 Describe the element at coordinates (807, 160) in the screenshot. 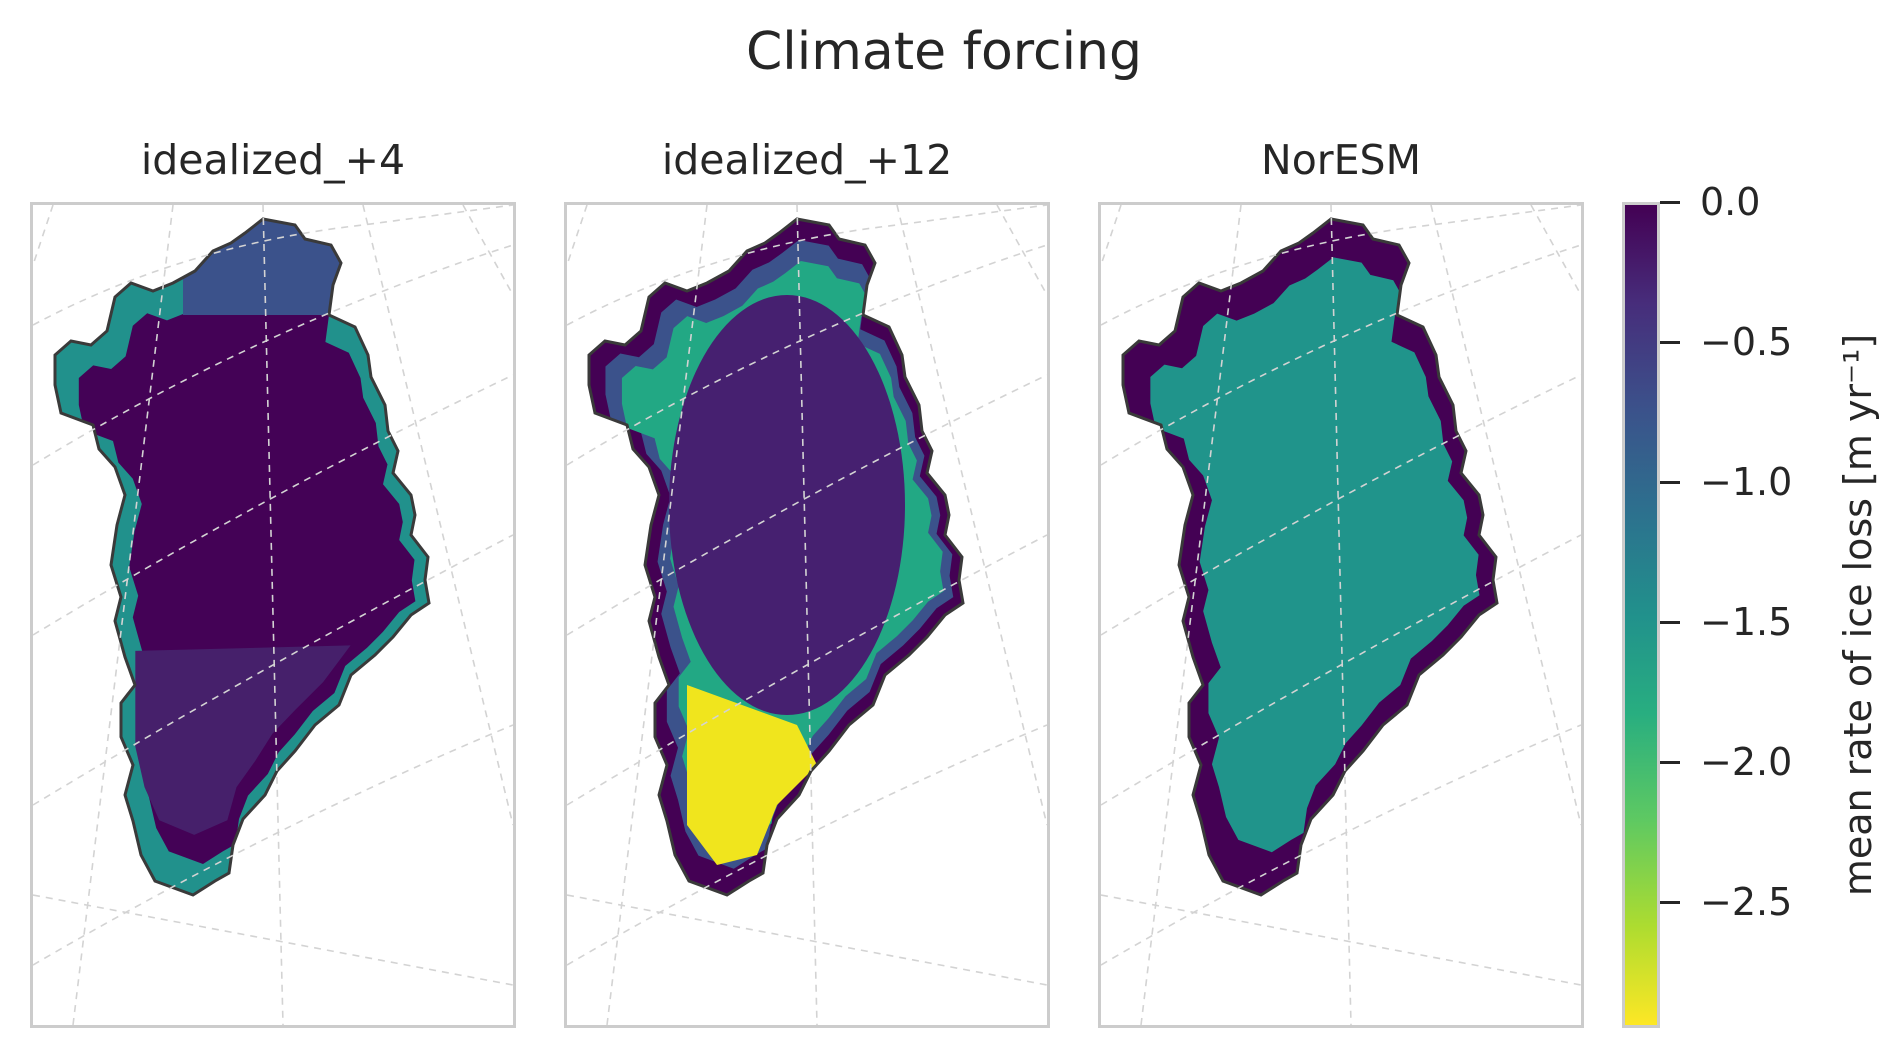

I see `panel-title-idealized-12: idealized_+12` at that location.